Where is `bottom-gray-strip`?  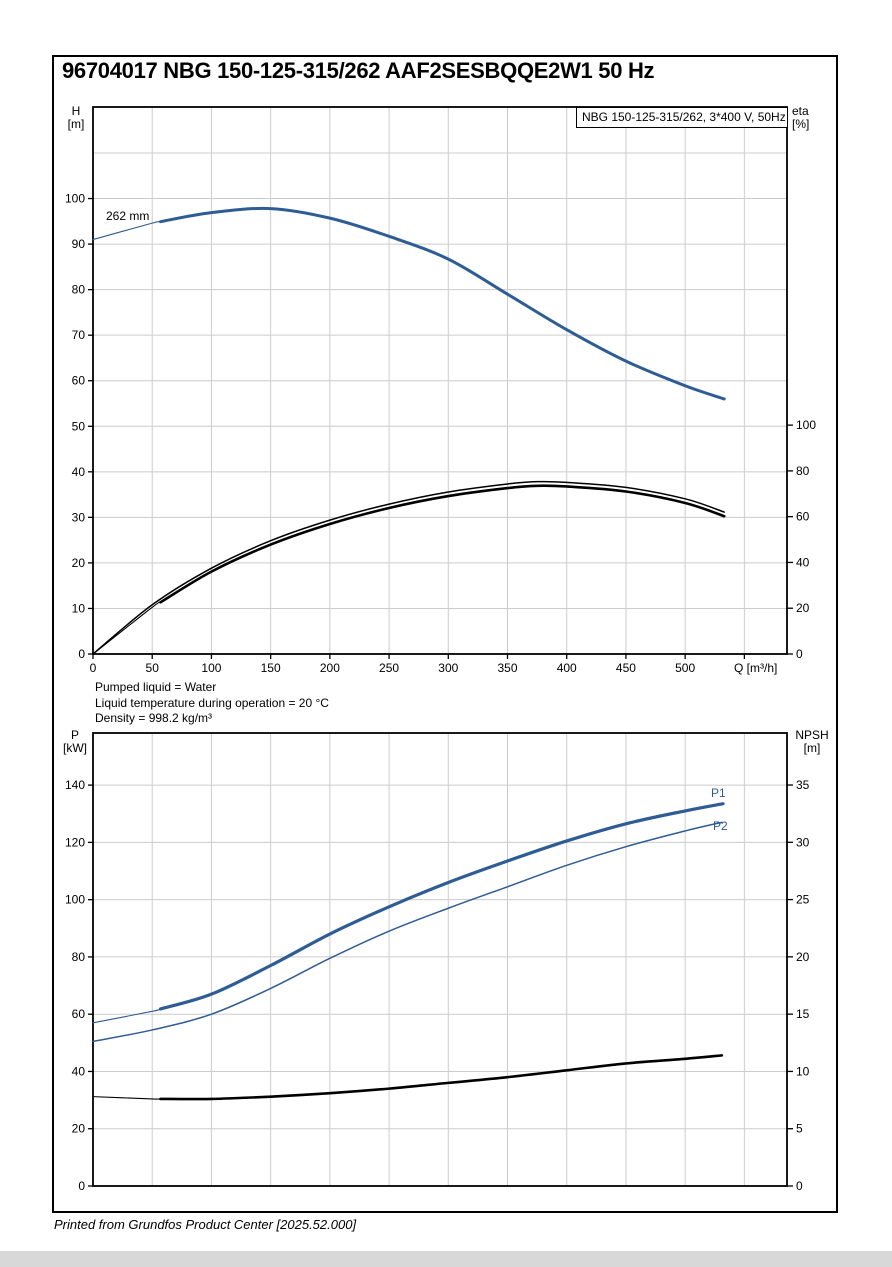
bottom-gray-strip is located at coordinates (446, 1259).